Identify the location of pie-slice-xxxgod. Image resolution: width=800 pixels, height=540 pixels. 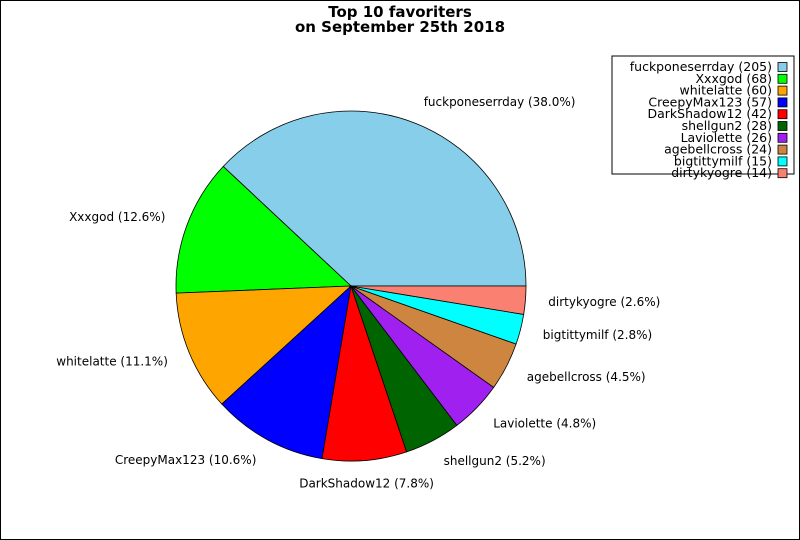
(263, 229).